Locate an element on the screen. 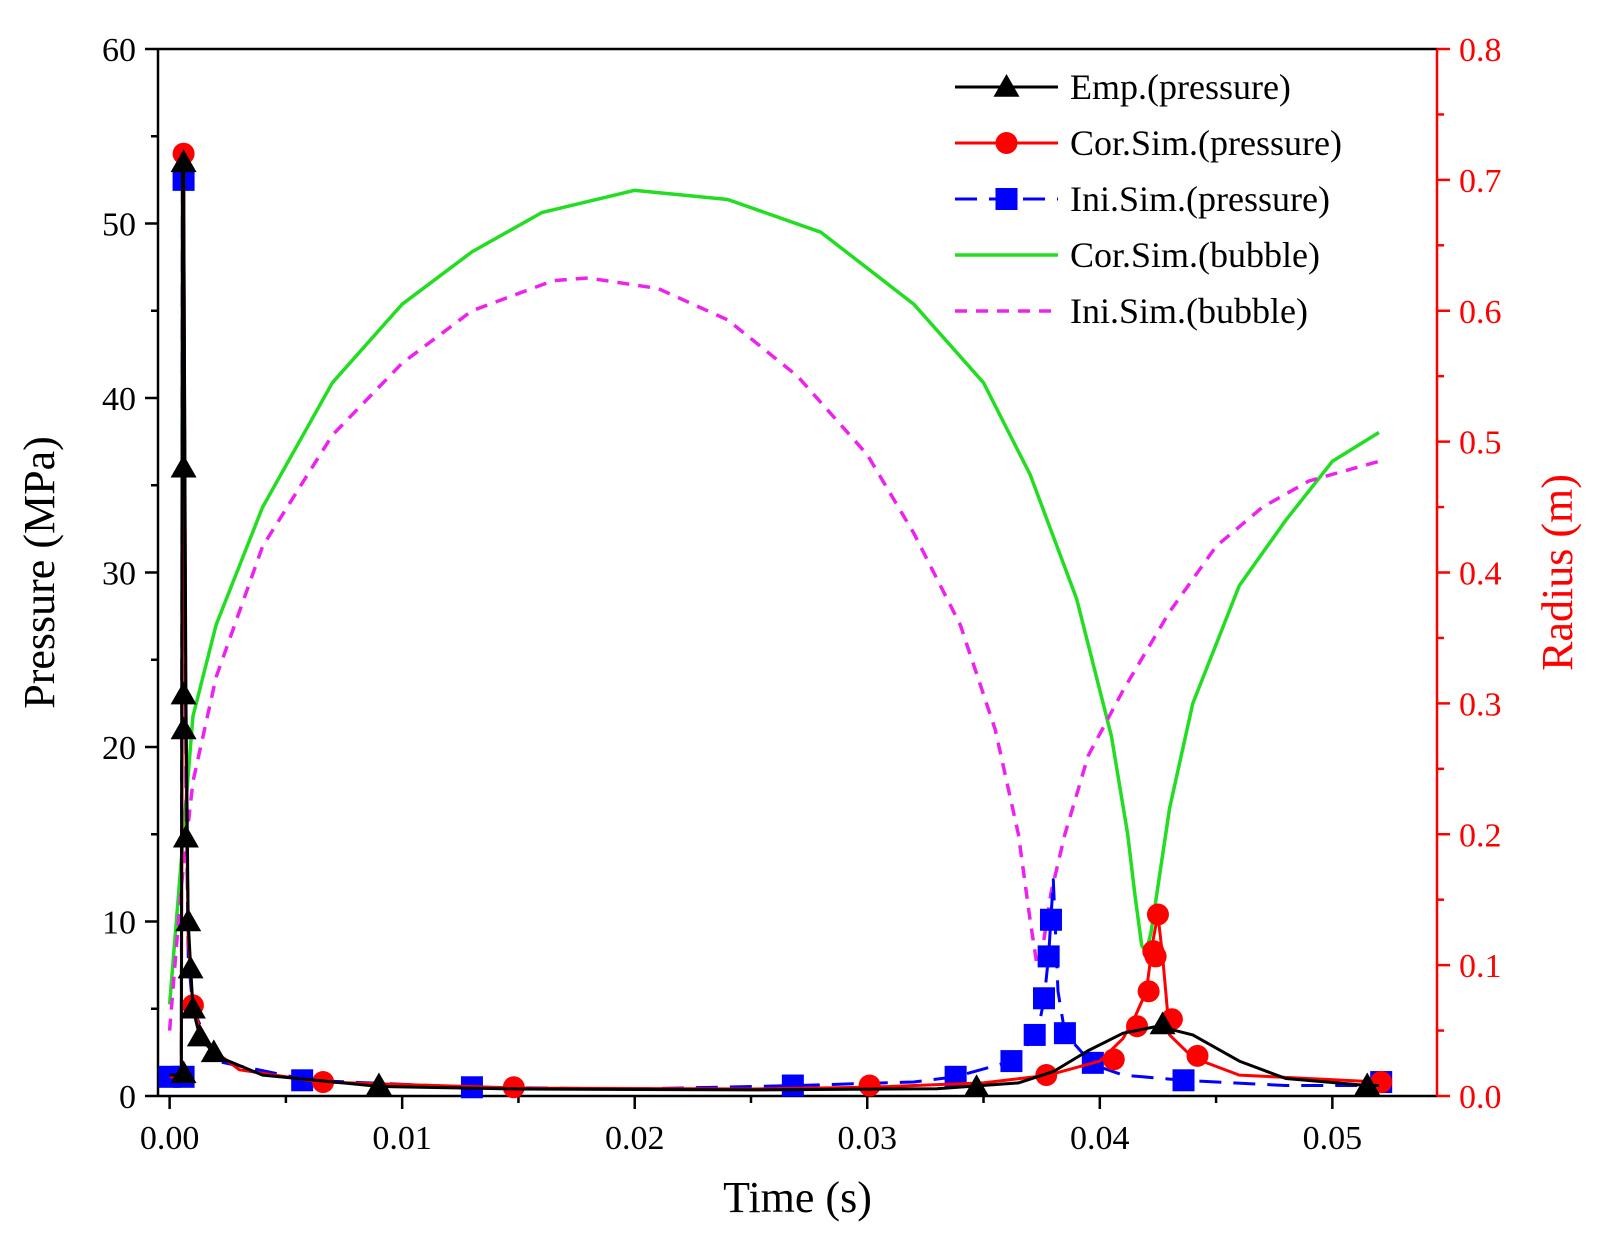 This screenshot has height=1248, width=1611. y-axis-right-title: Radius (m) is located at coordinates (1557, 572).